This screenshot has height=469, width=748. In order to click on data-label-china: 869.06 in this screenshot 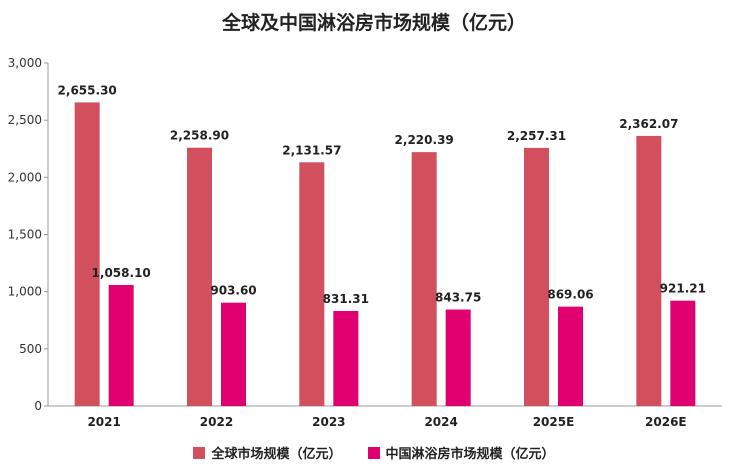, I will do `click(570, 295)`.